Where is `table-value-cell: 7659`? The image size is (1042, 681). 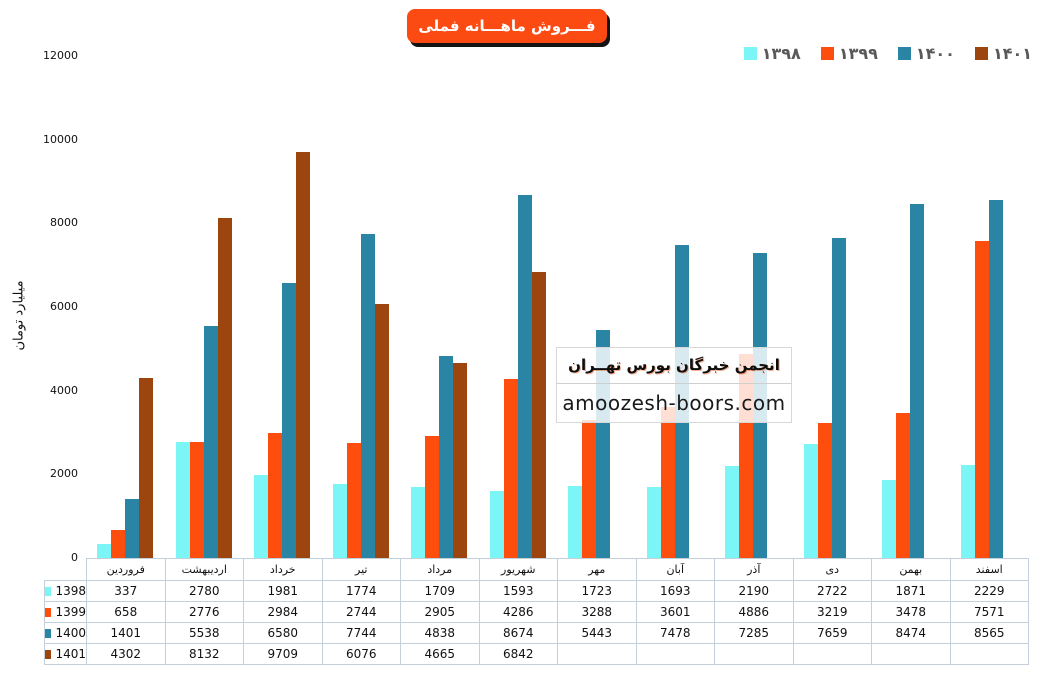
table-value-cell: 7659 is located at coordinates (832, 633).